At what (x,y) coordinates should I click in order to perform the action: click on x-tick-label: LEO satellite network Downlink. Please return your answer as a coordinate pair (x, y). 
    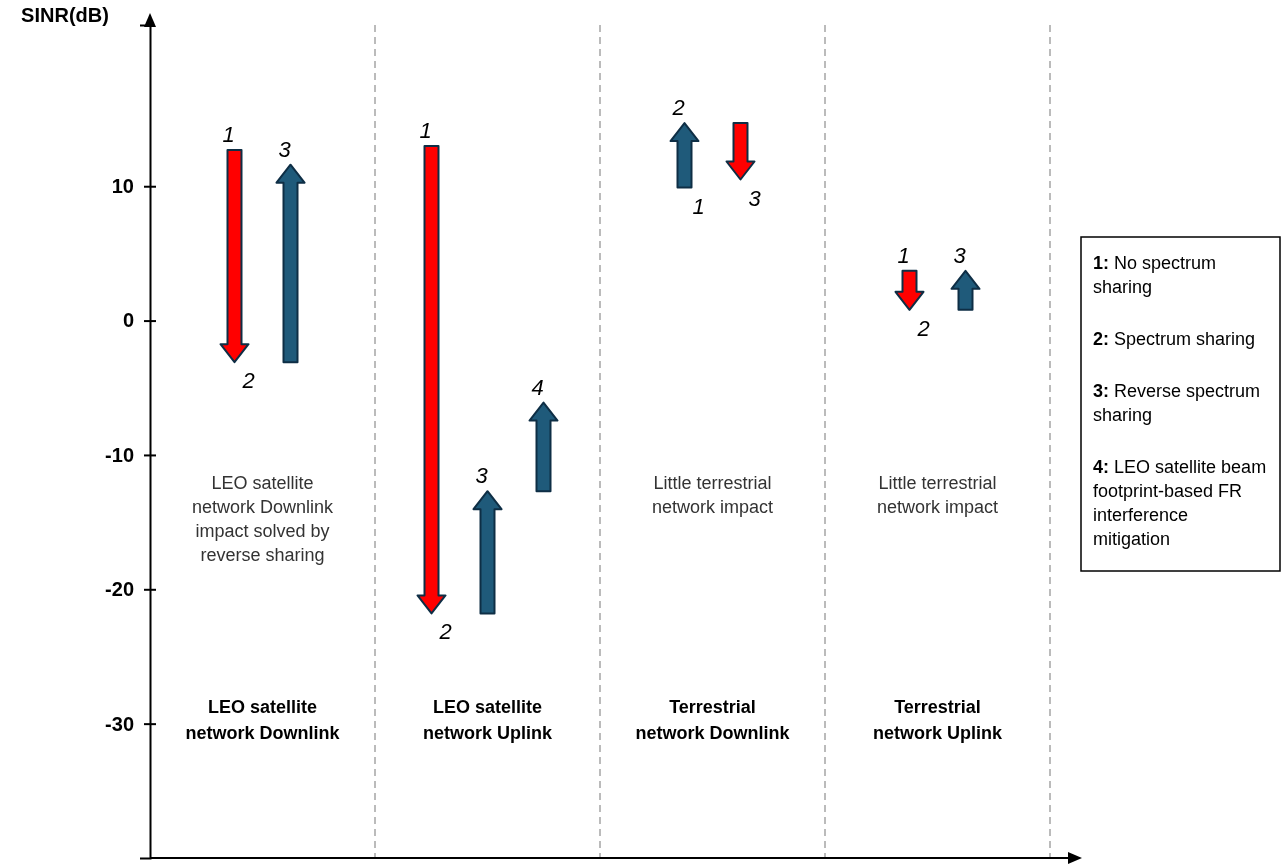
    Looking at the image, I should click on (263, 719).